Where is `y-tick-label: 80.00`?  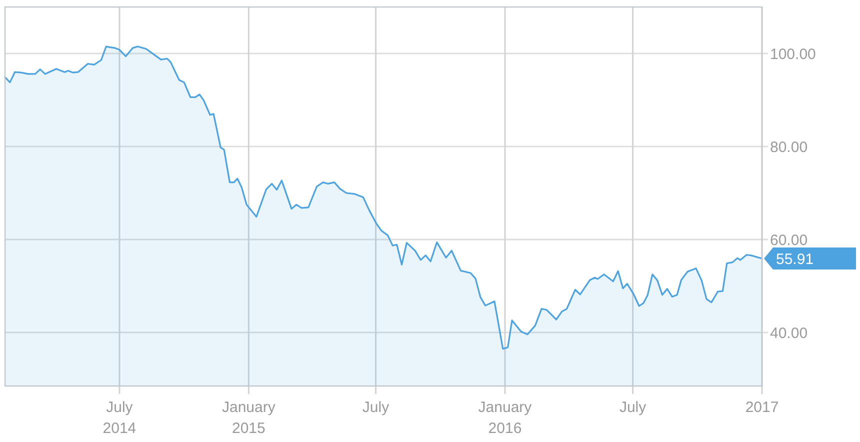
y-tick-label: 80.00 is located at coordinates (789, 147).